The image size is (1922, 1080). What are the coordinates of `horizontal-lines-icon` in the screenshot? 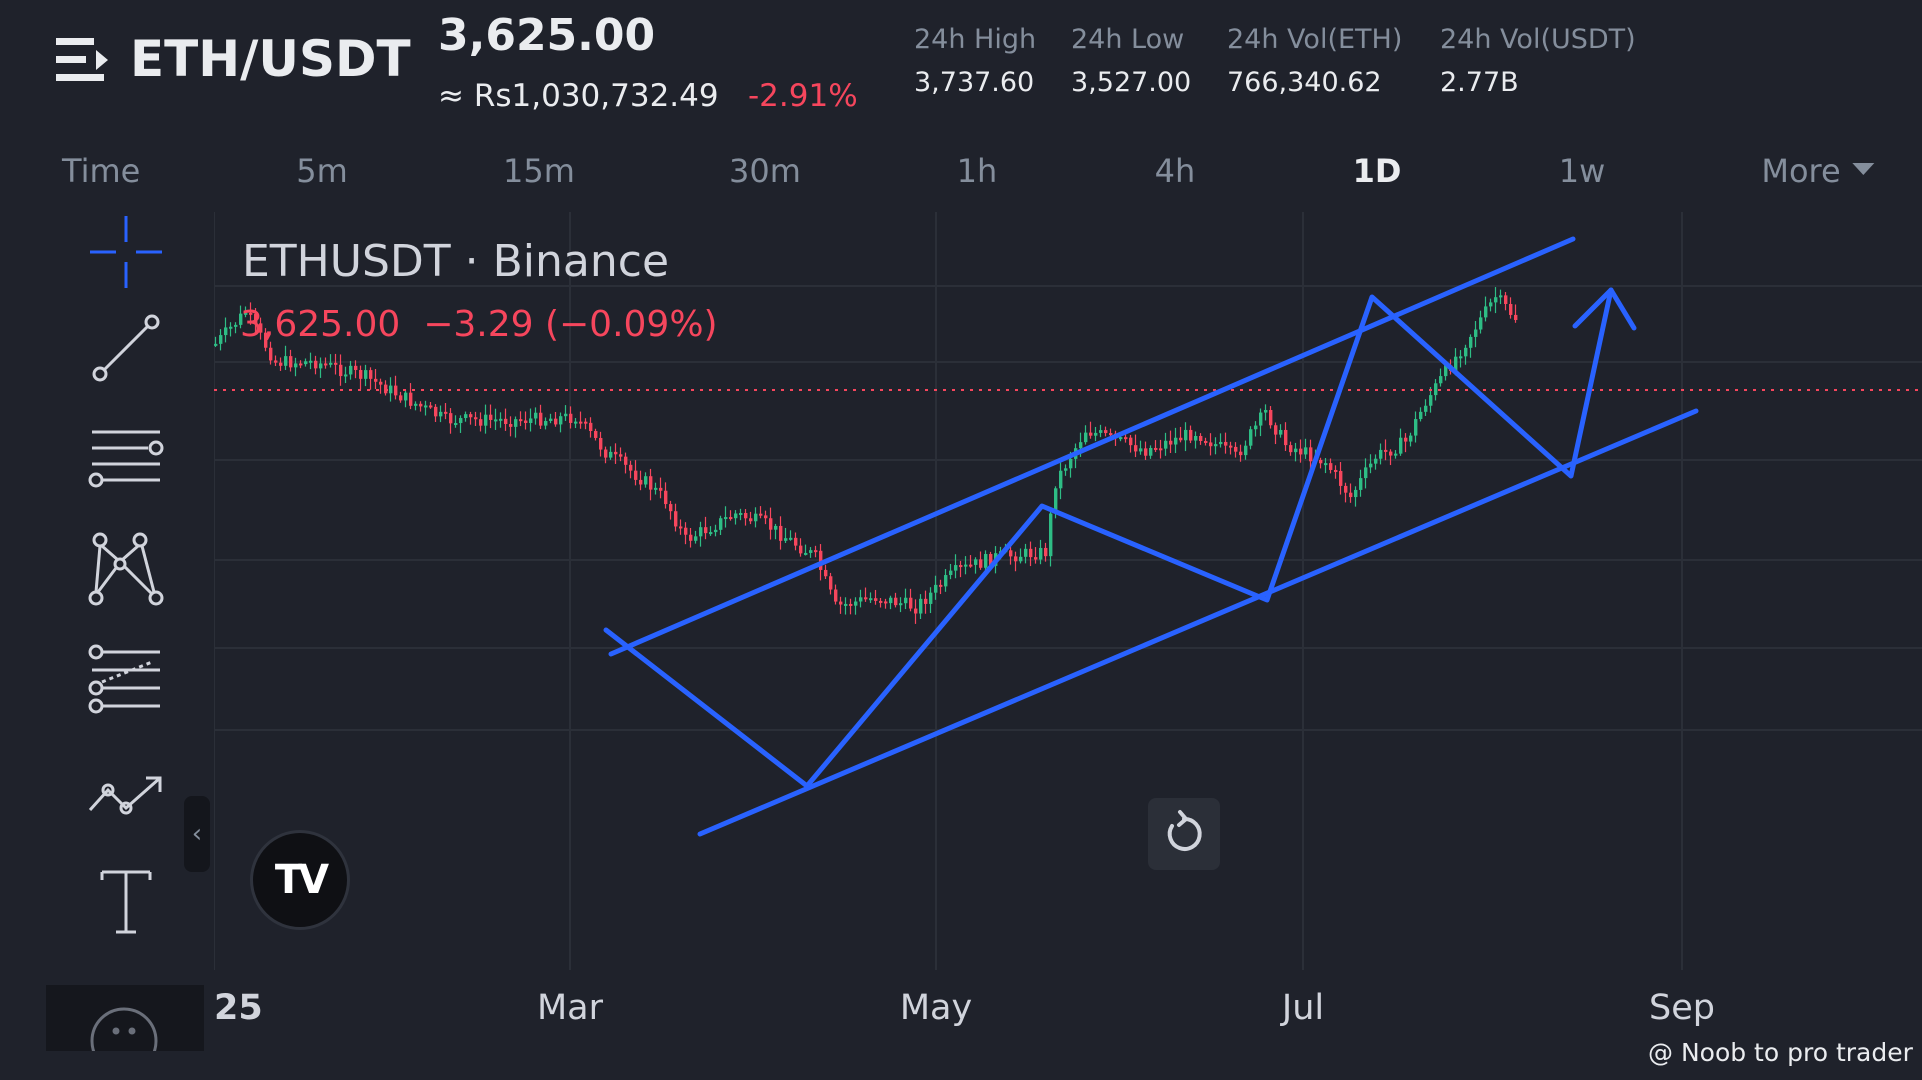 It's located at (126, 458).